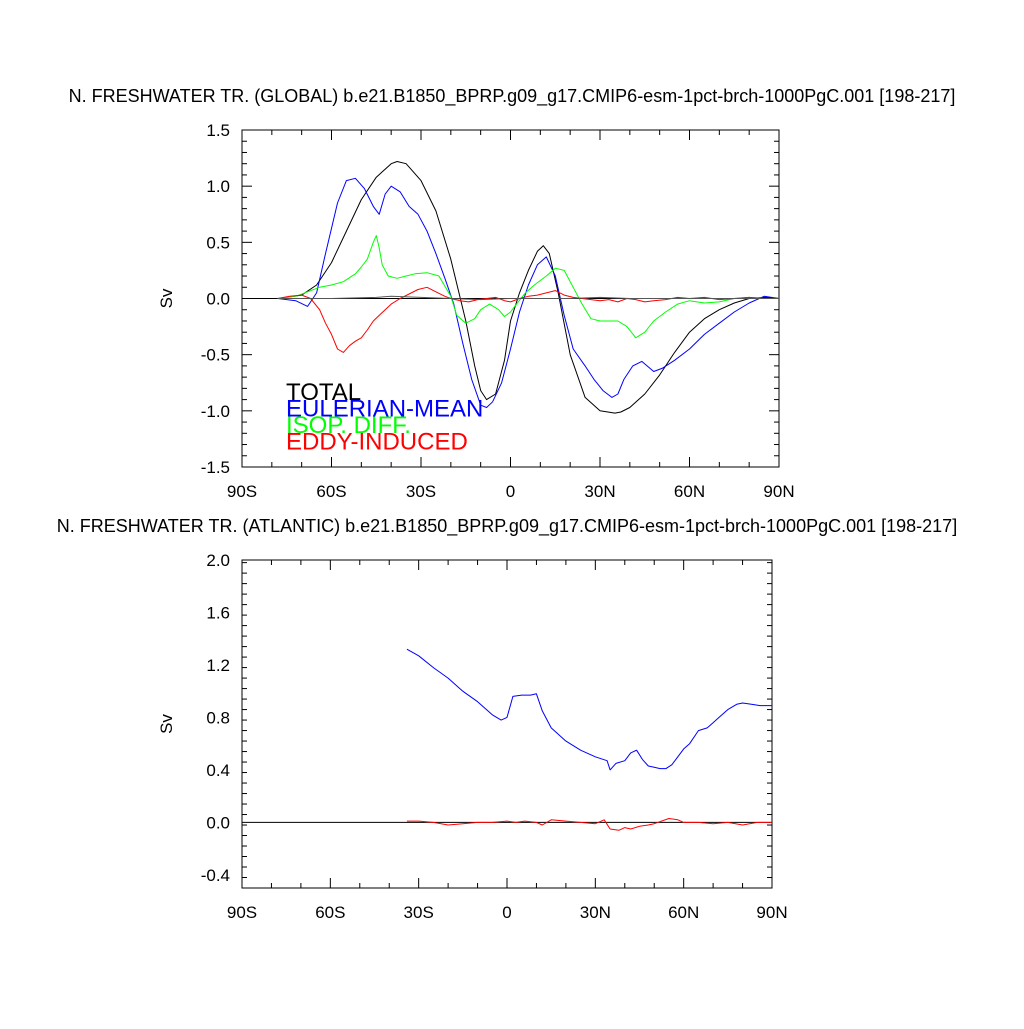 The width and height of the screenshot is (1024, 1029). What do you see at coordinates (242, 491) in the screenshot?
I see `global-x-tick-label: 90S` at bounding box center [242, 491].